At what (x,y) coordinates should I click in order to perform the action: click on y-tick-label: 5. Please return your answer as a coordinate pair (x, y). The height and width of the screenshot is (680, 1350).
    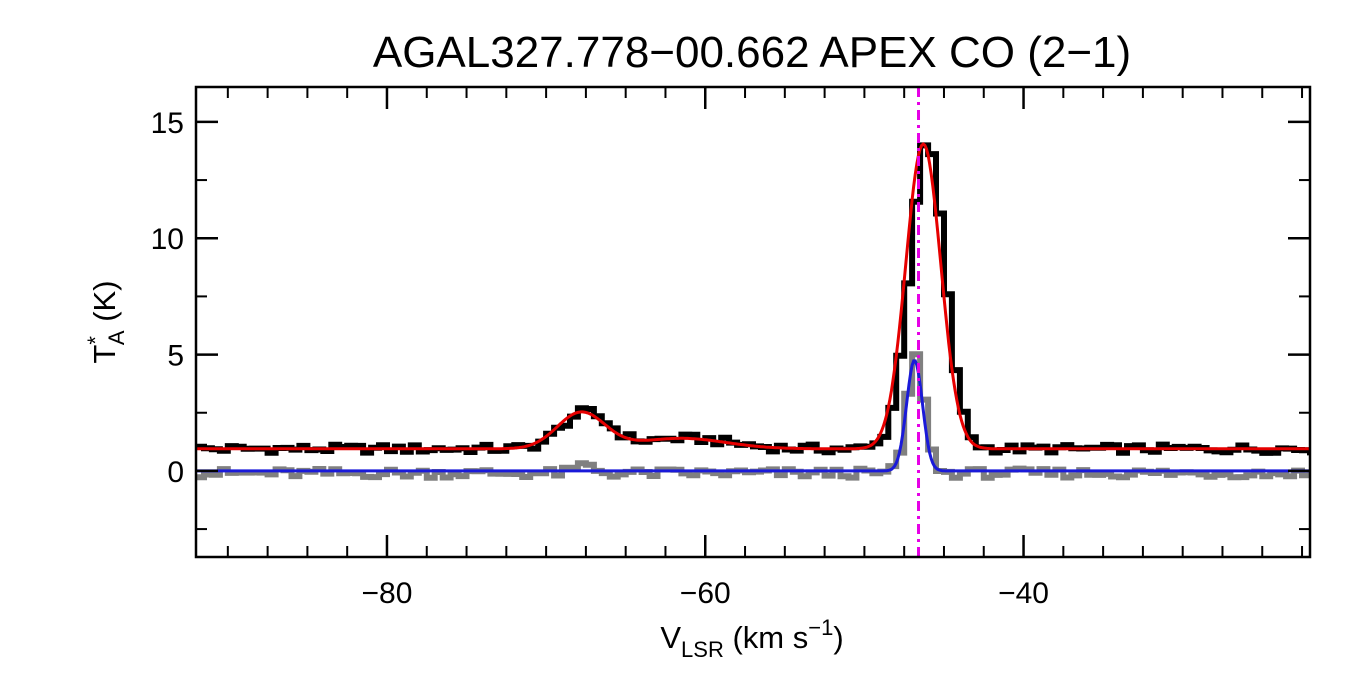
    Looking at the image, I should click on (175, 356).